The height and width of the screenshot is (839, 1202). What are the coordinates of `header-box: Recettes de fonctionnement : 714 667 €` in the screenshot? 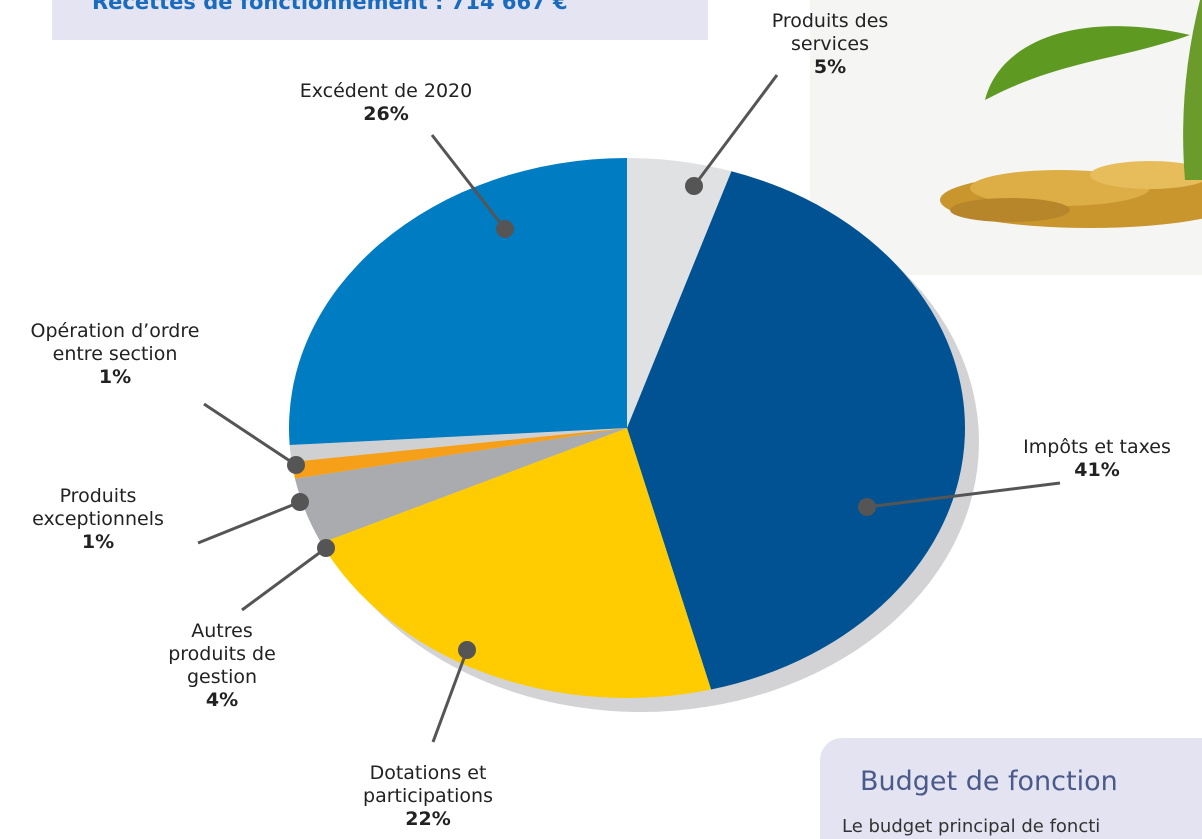 It's located at (380, 20).